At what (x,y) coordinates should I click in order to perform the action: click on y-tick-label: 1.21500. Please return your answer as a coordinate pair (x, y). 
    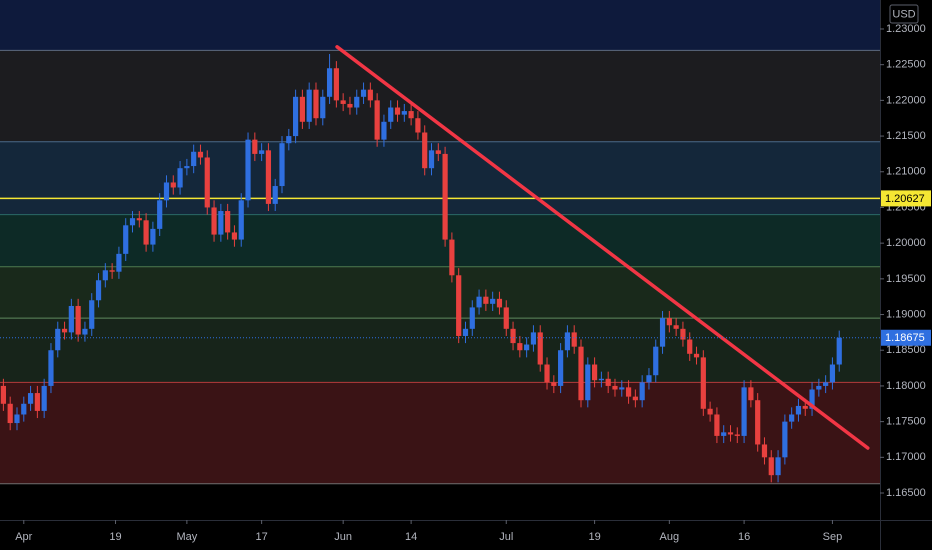
    Looking at the image, I should click on (906, 136).